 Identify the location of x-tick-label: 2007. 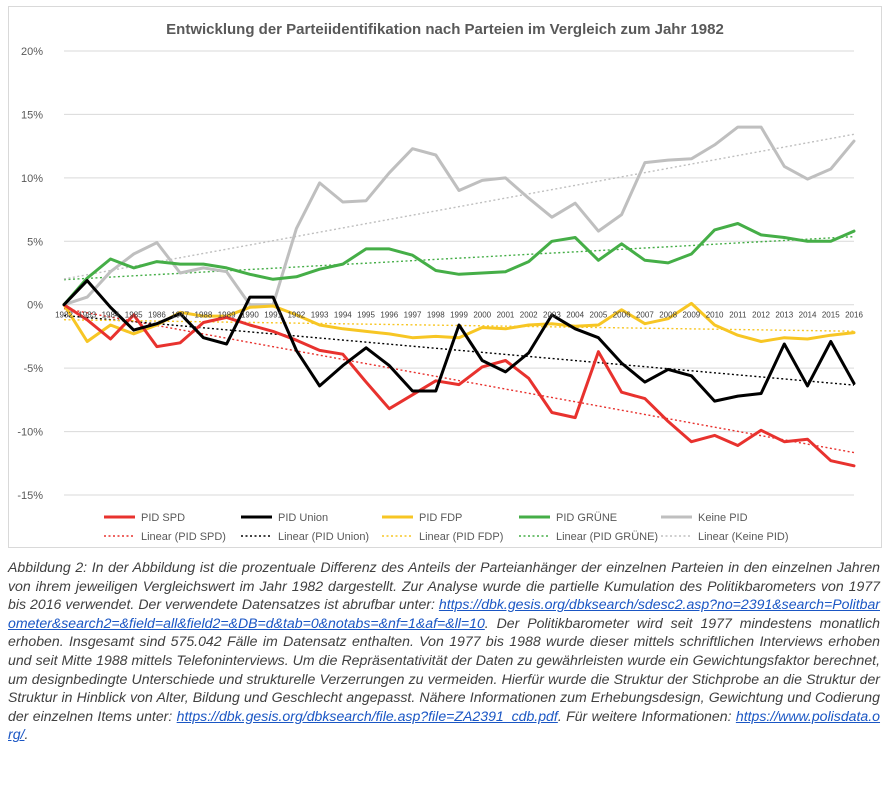
(645, 315).